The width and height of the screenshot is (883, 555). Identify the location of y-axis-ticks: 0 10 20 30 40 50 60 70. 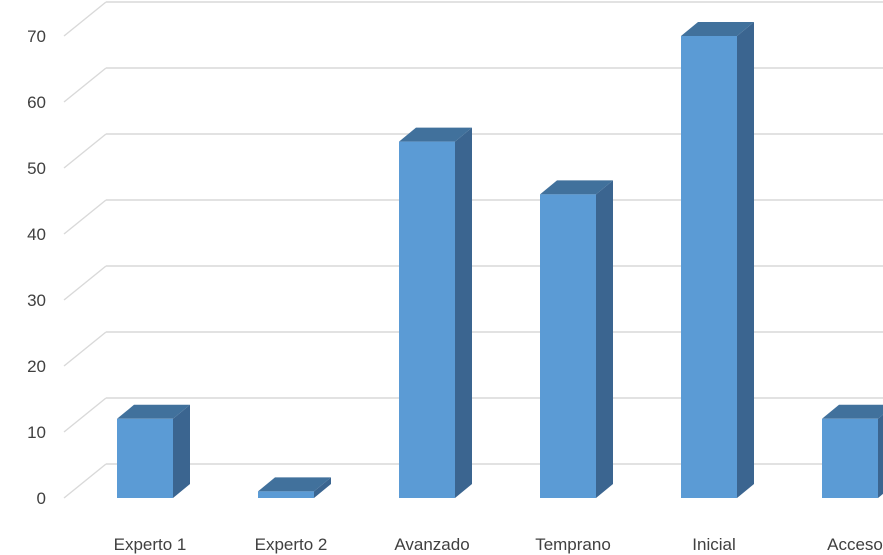
(36, 267).